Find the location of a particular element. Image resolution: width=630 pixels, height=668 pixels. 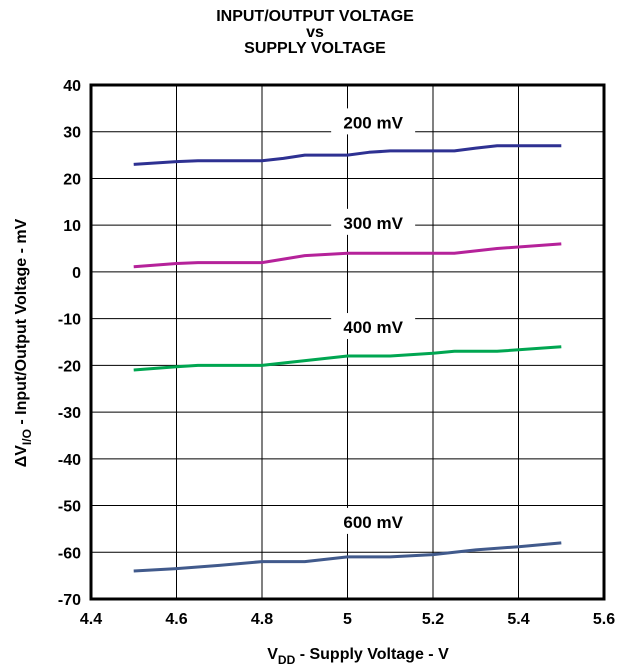

x-tick-labels: 4.4 4.6 4.8 5 5.2 5.4 5.6 is located at coordinates (347, 619).